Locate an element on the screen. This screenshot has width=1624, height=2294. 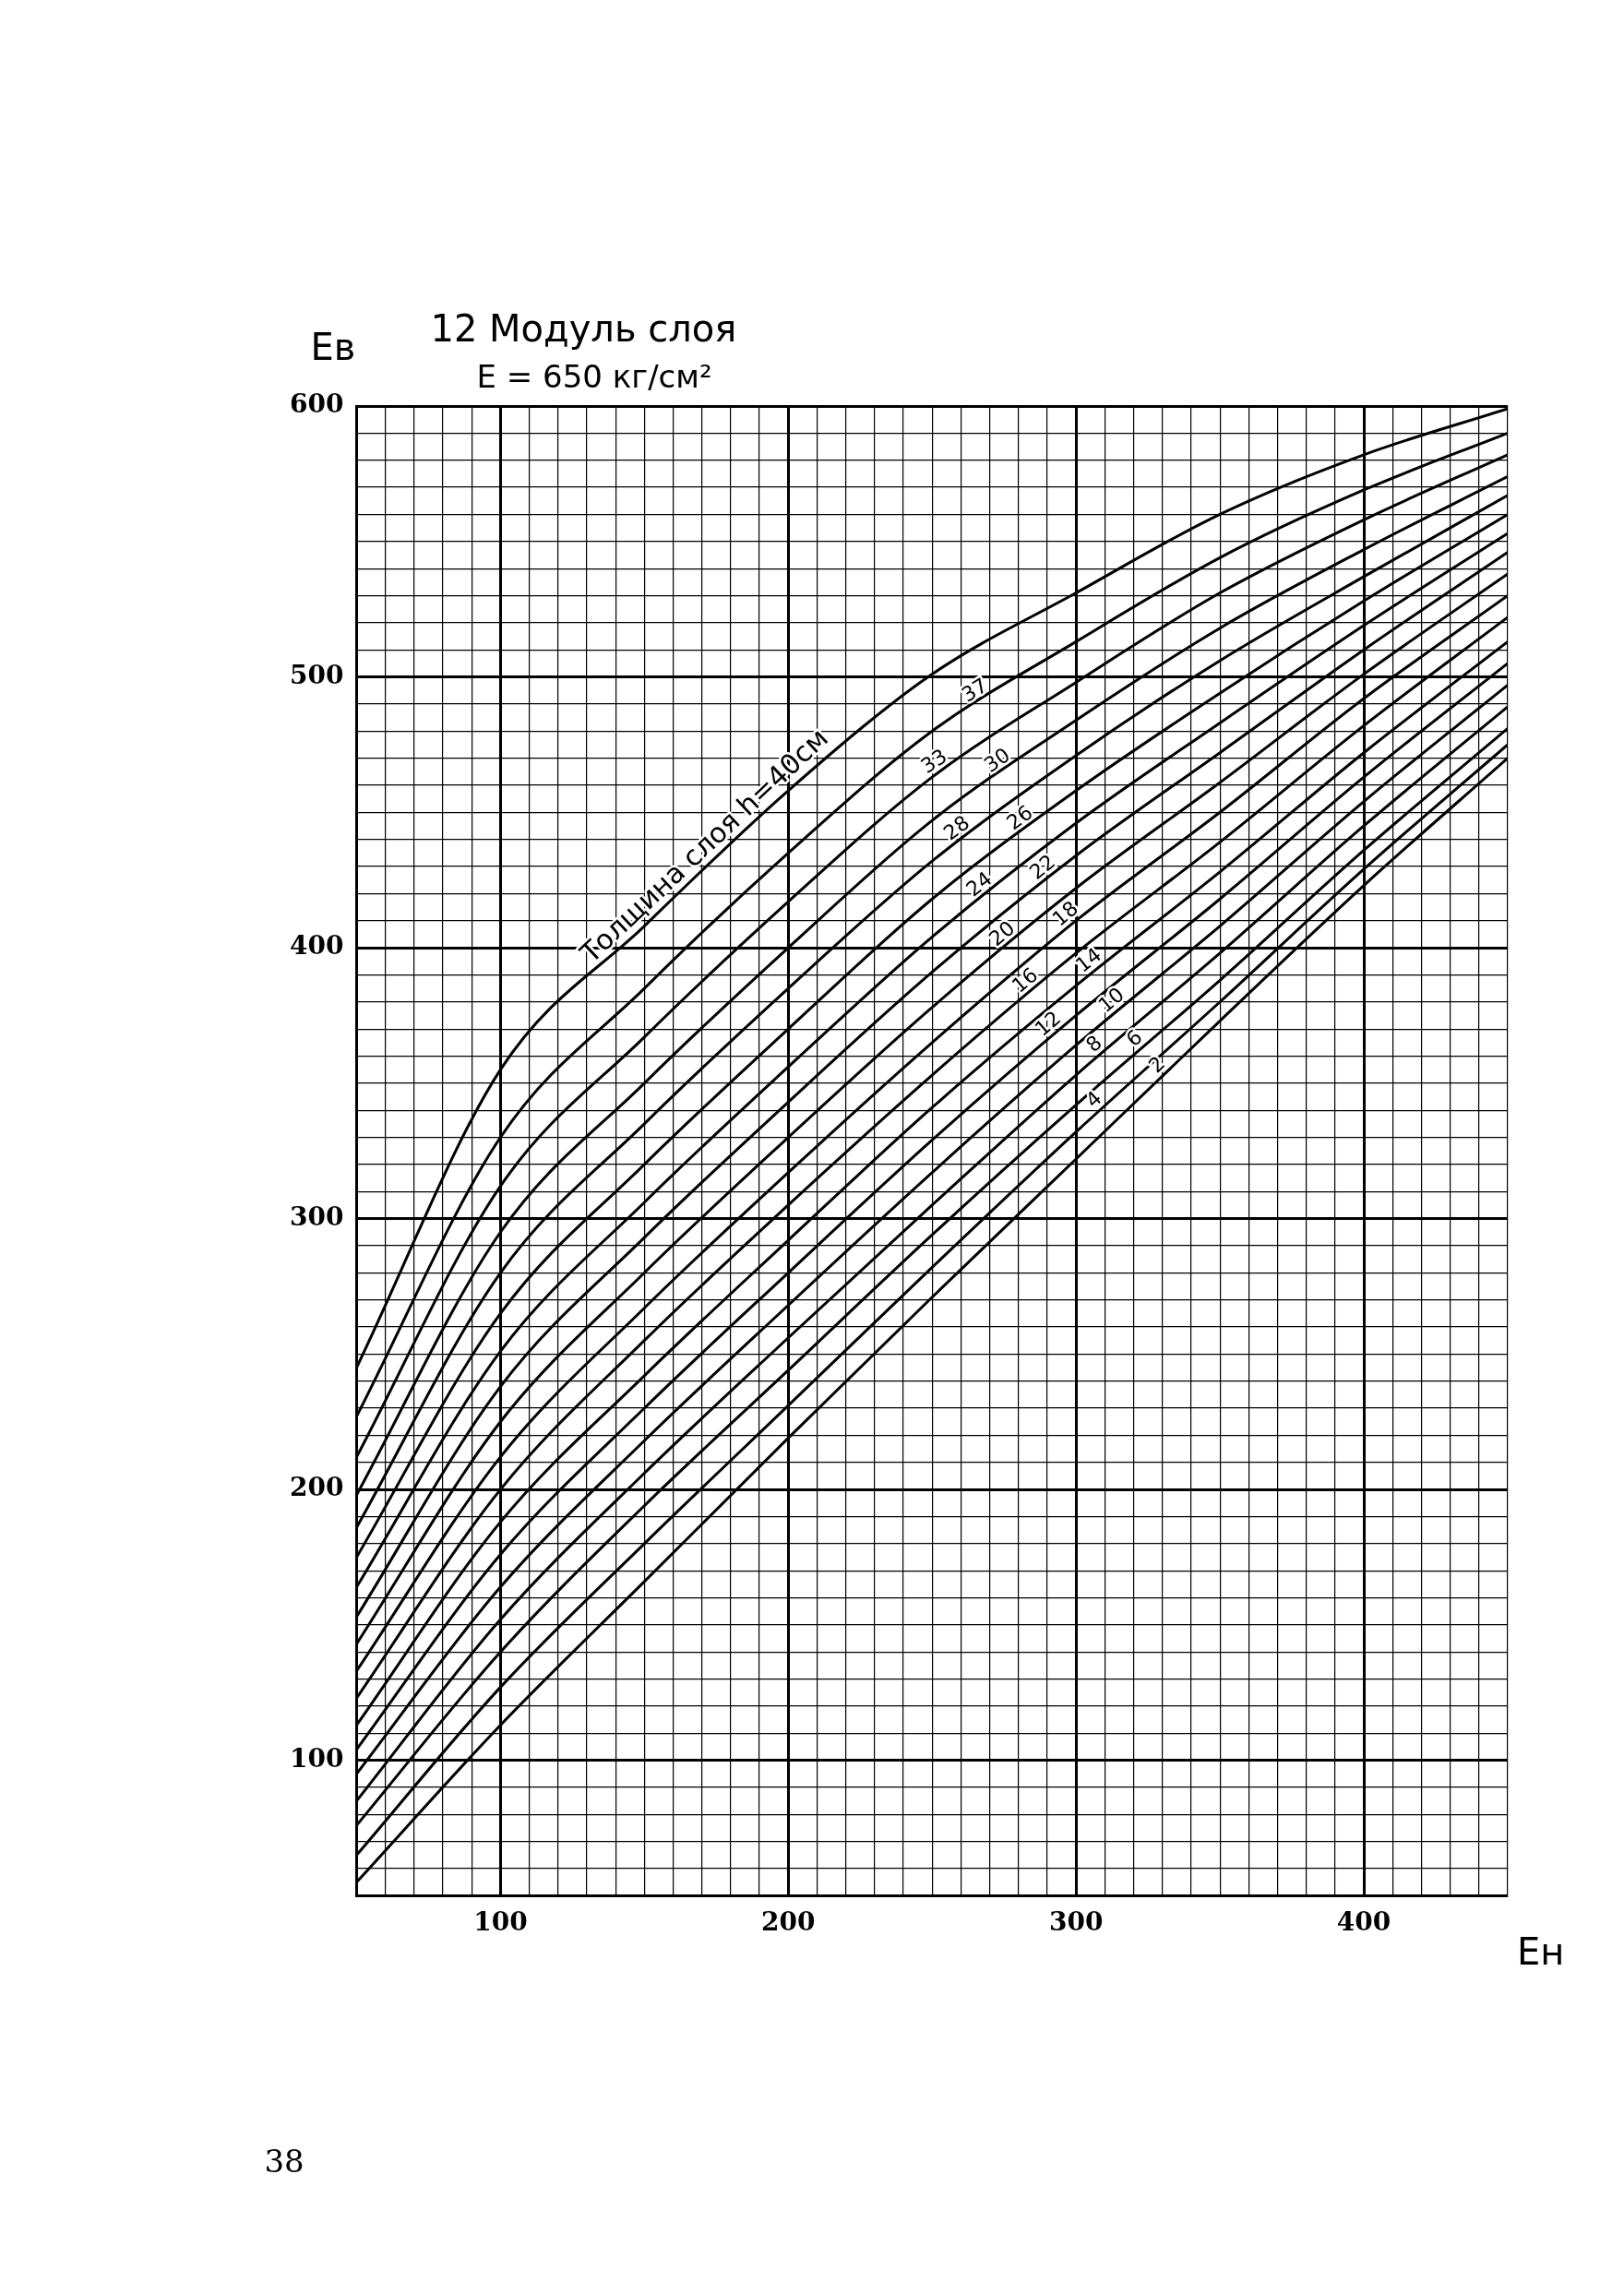
text: 37 is located at coordinates (974, 690).